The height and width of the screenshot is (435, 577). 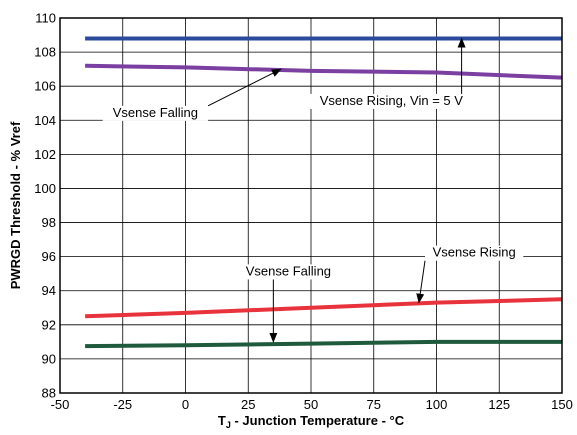 I want to click on y-tick-label-2: 92, so click(x=49, y=324).